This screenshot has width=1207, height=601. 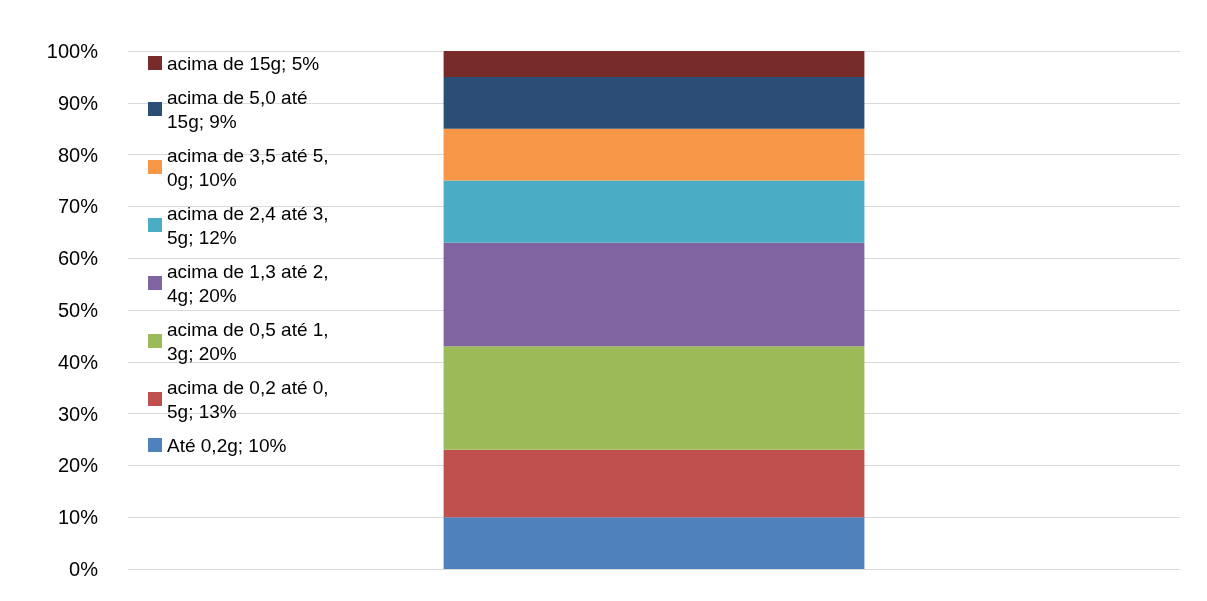 What do you see at coordinates (248, 399) in the screenshot?
I see `legend-label: acima de 0,2 até 0,5g; 13%` at bounding box center [248, 399].